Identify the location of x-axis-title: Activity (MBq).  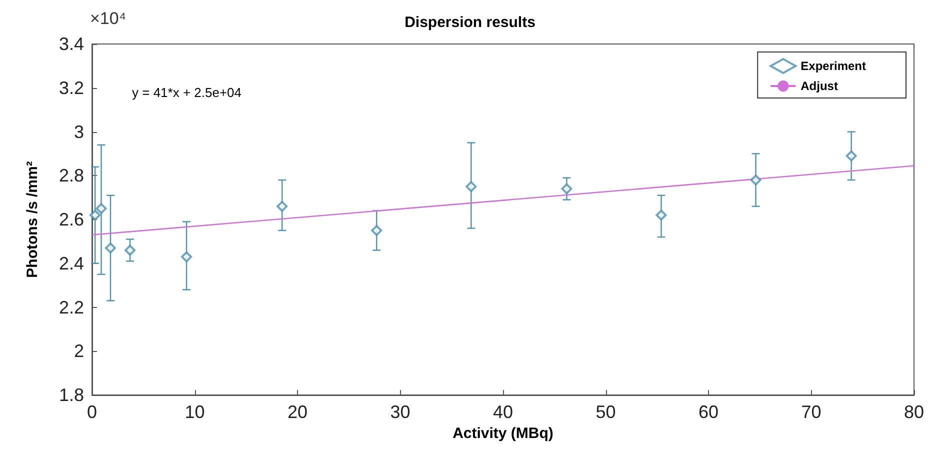
(503, 433).